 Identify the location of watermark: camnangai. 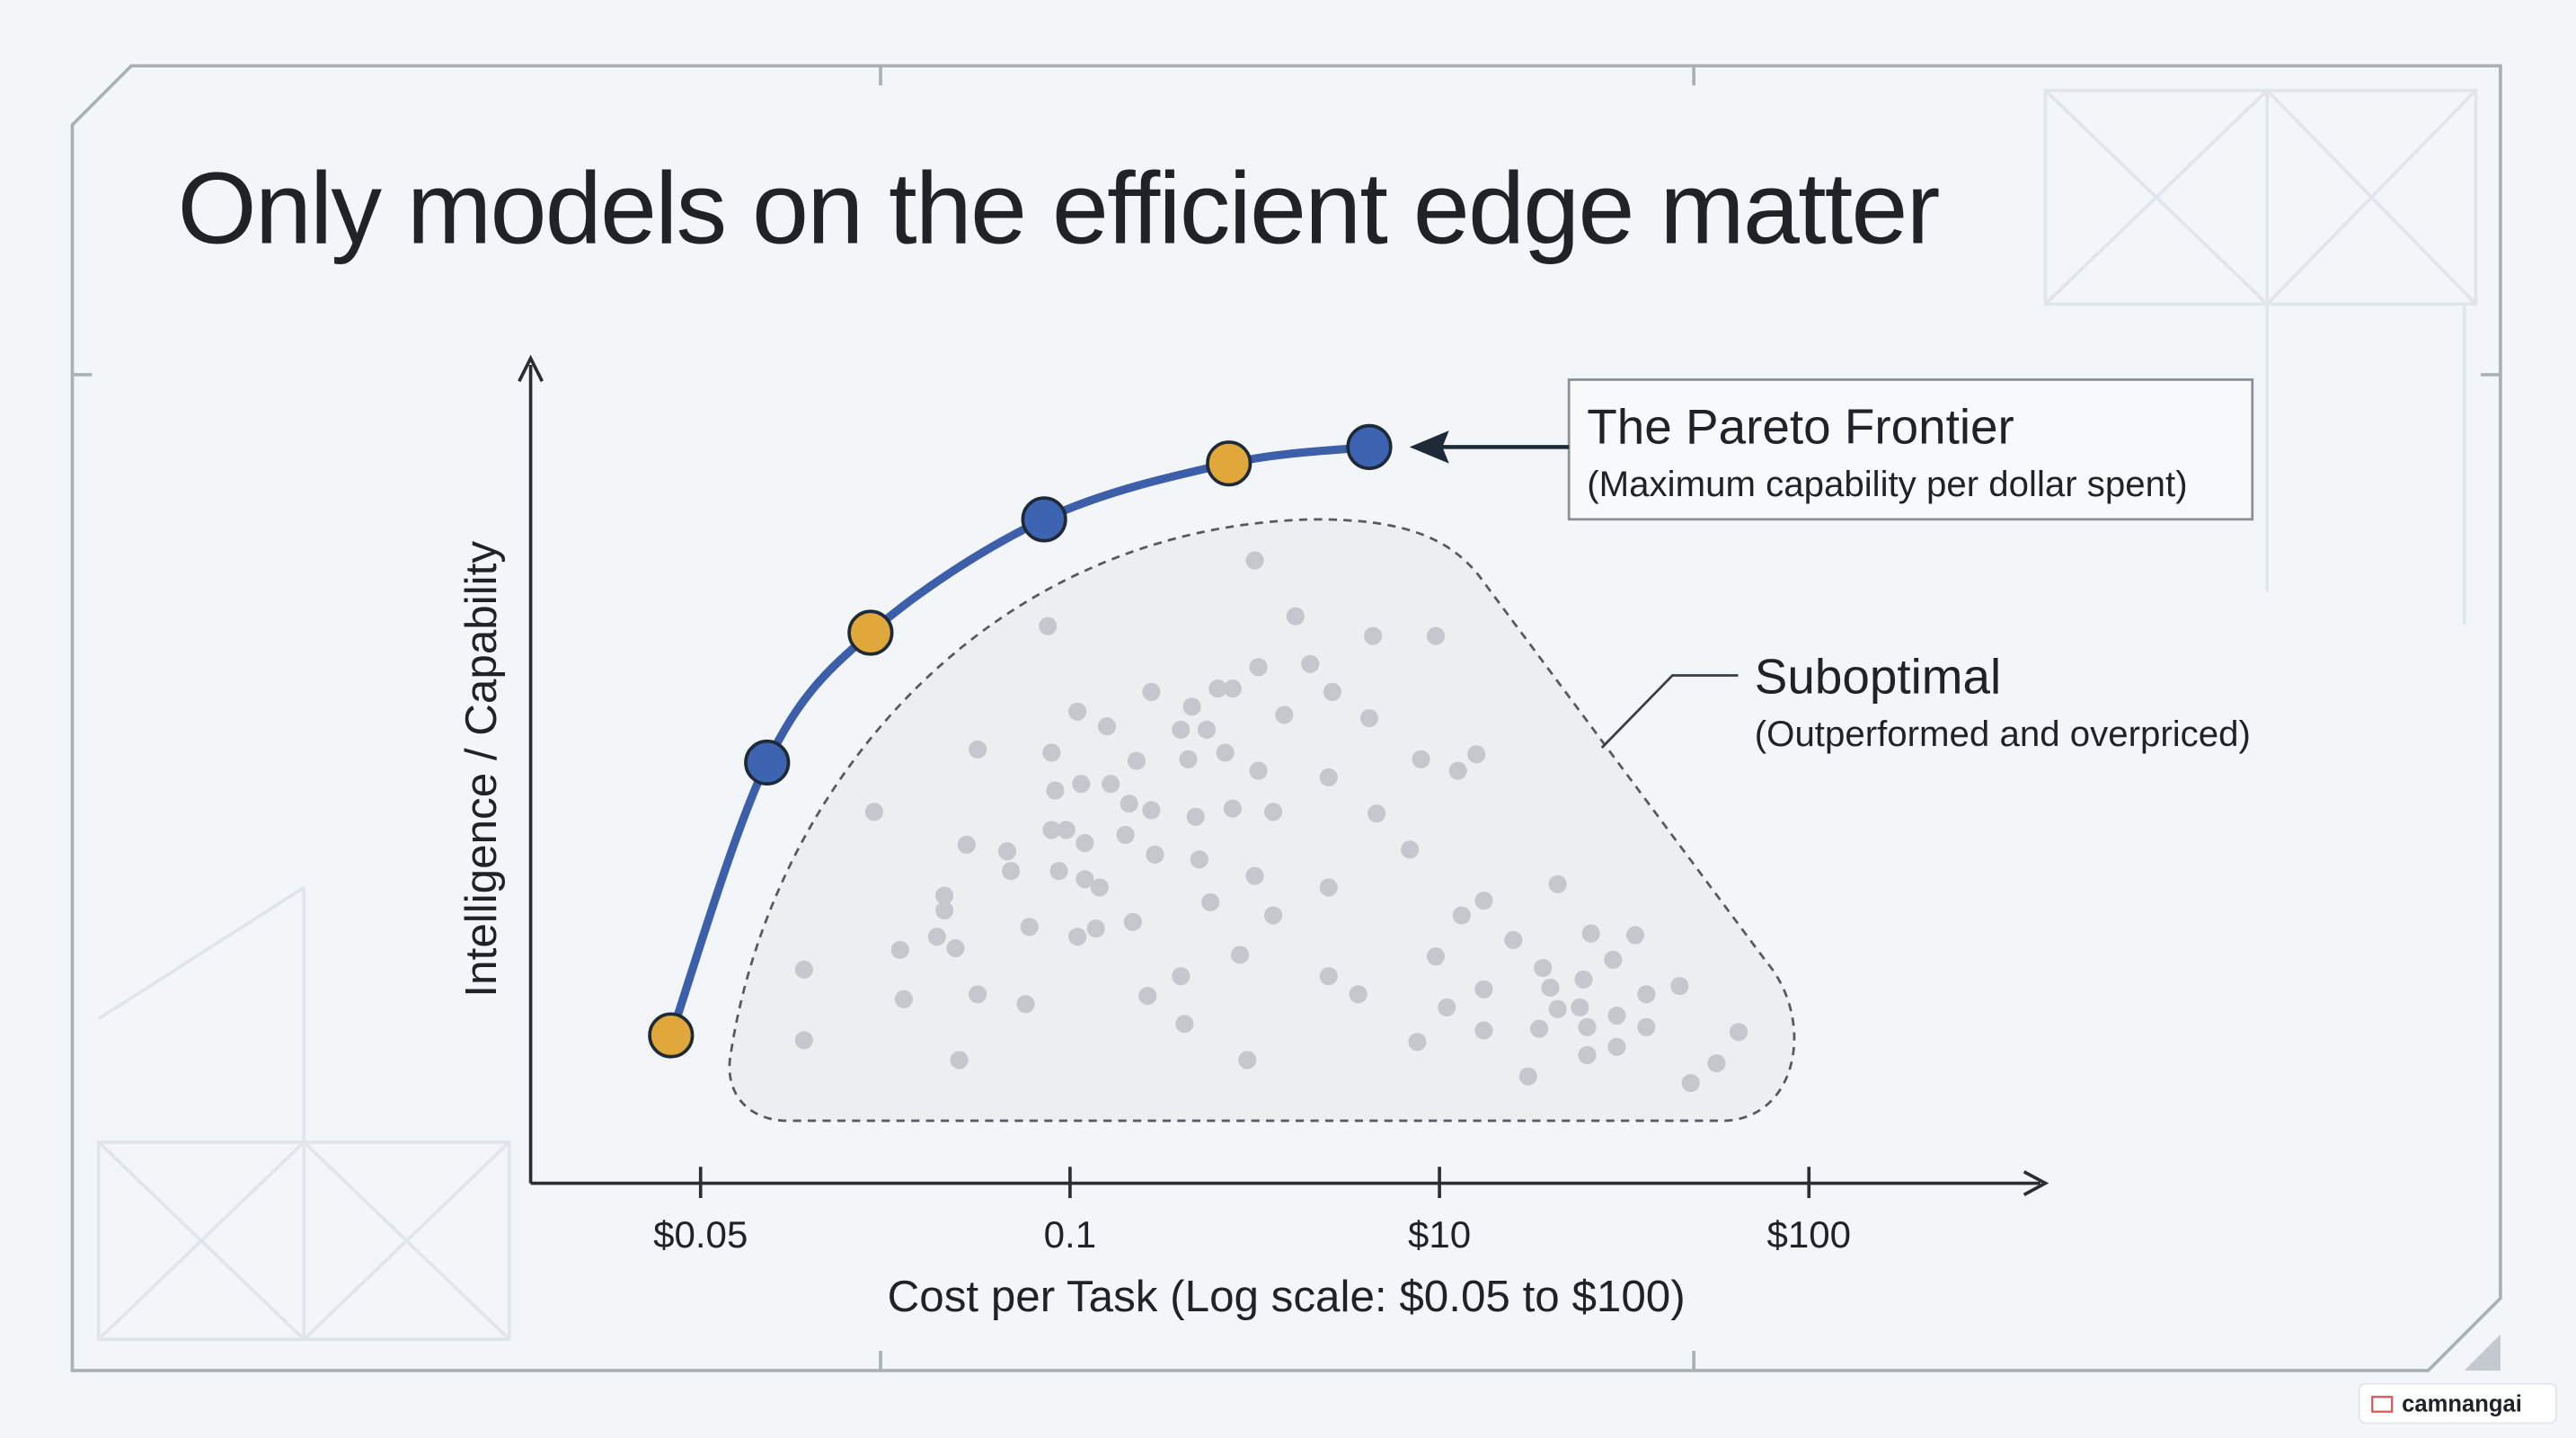
(2462, 1404).